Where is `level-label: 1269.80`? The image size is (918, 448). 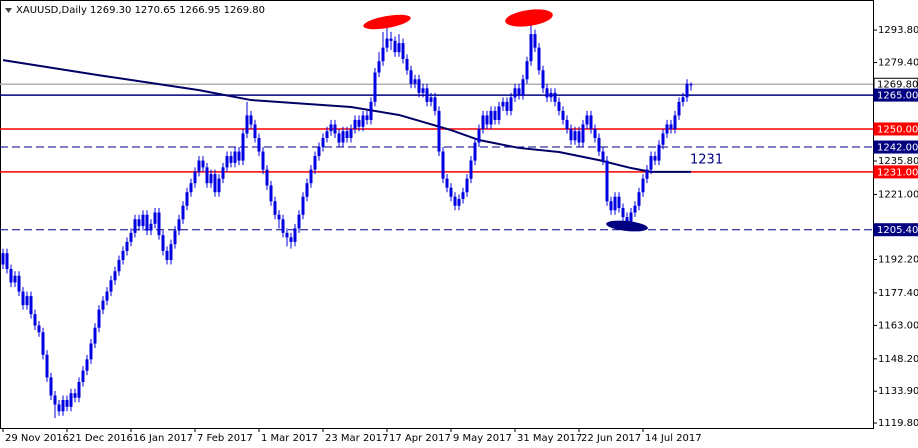
level-label: 1269.80 is located at coordinates (897, 85).